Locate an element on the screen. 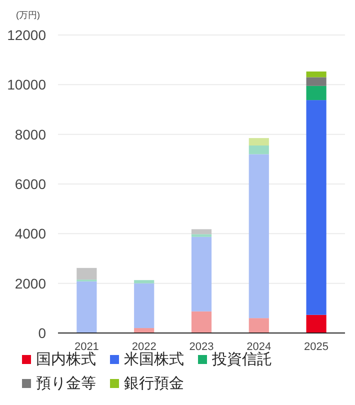  y-tick-label: 10000 is located at coordinates (26, 84).